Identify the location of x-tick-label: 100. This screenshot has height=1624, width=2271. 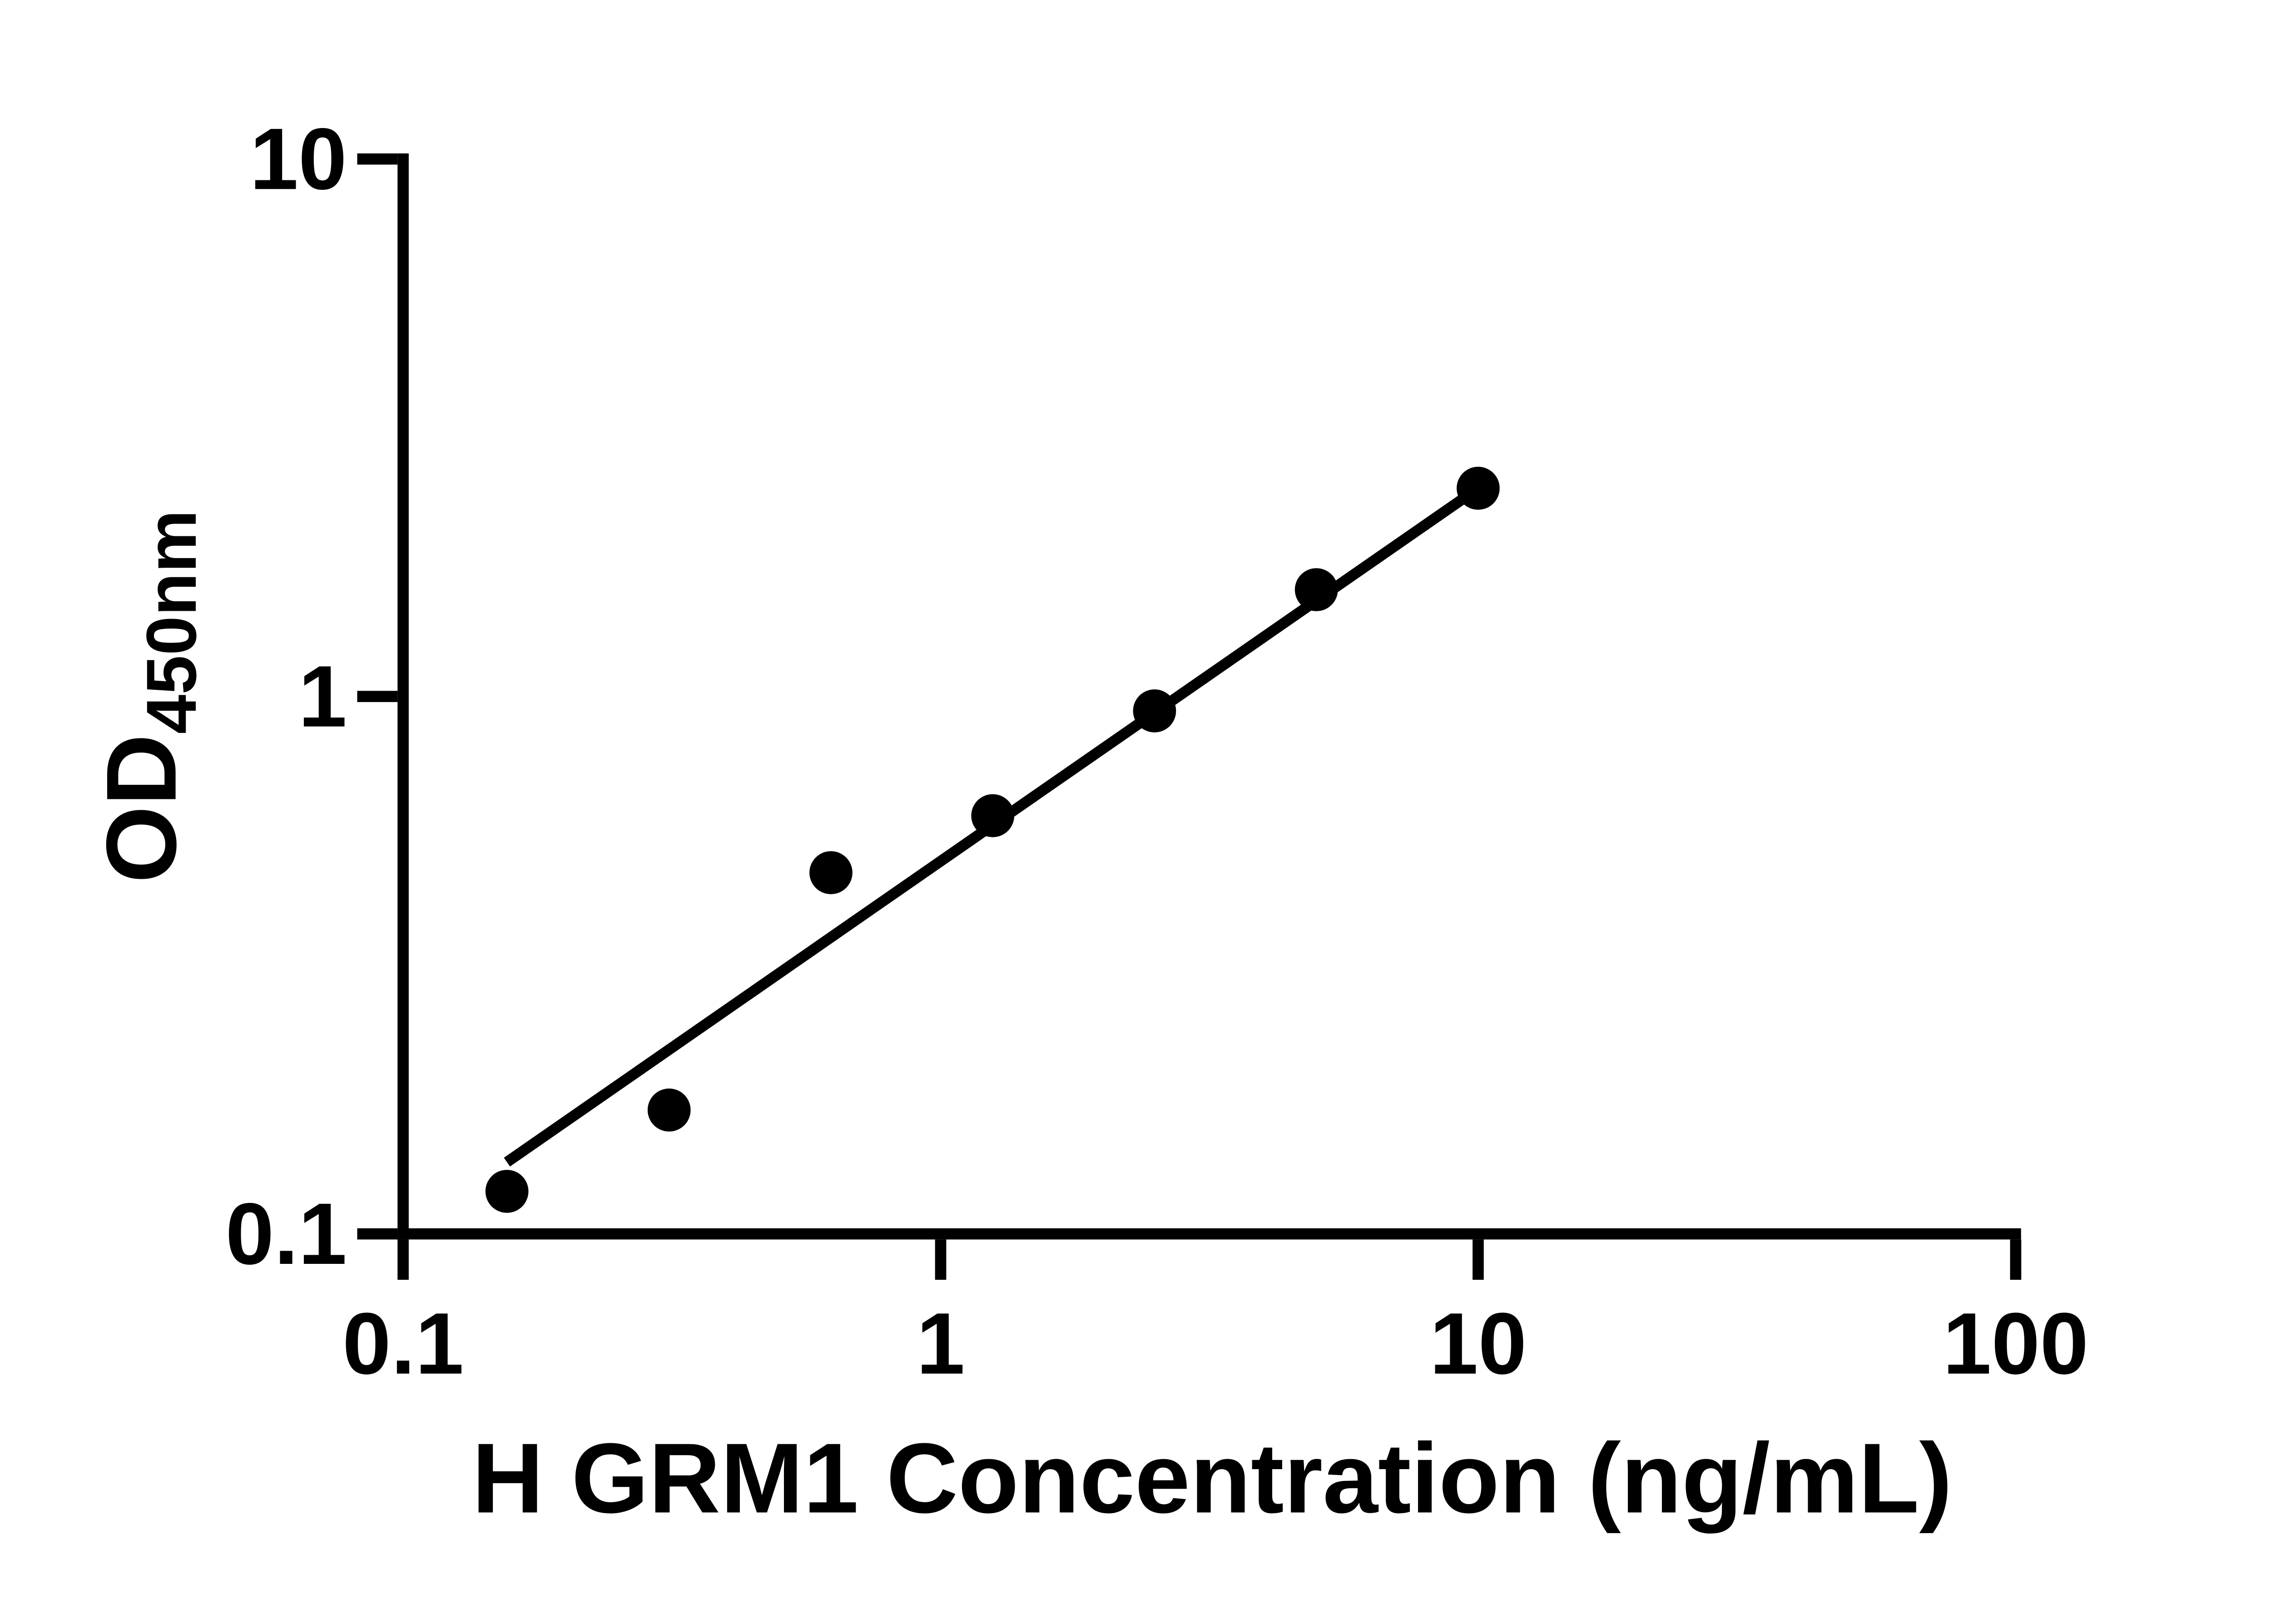
(2015, 1343).